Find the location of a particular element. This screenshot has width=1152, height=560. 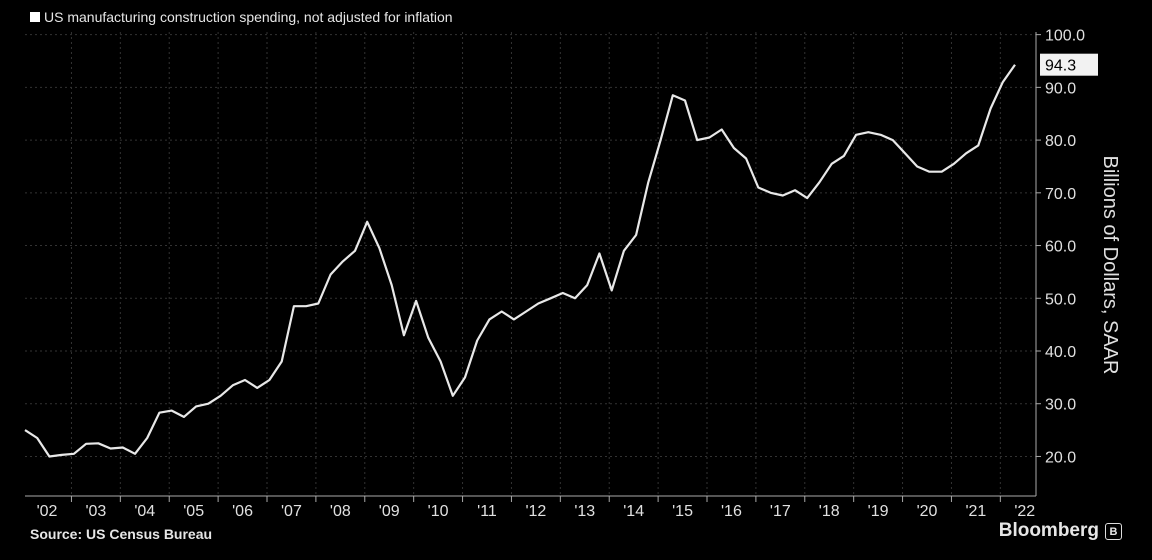

last-value-badge: 94.3 is located at coordinates (1069, 64).